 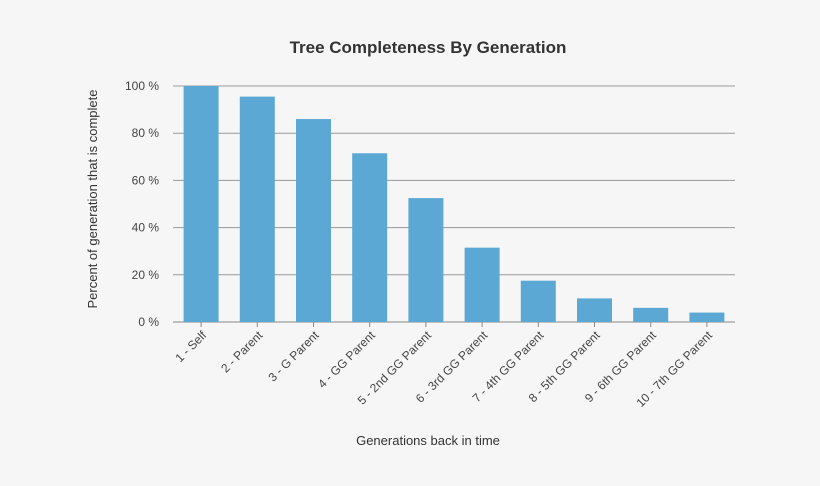 I want to click on x-tick-label: 4 - GG Parent, so click(x=346, y=359).